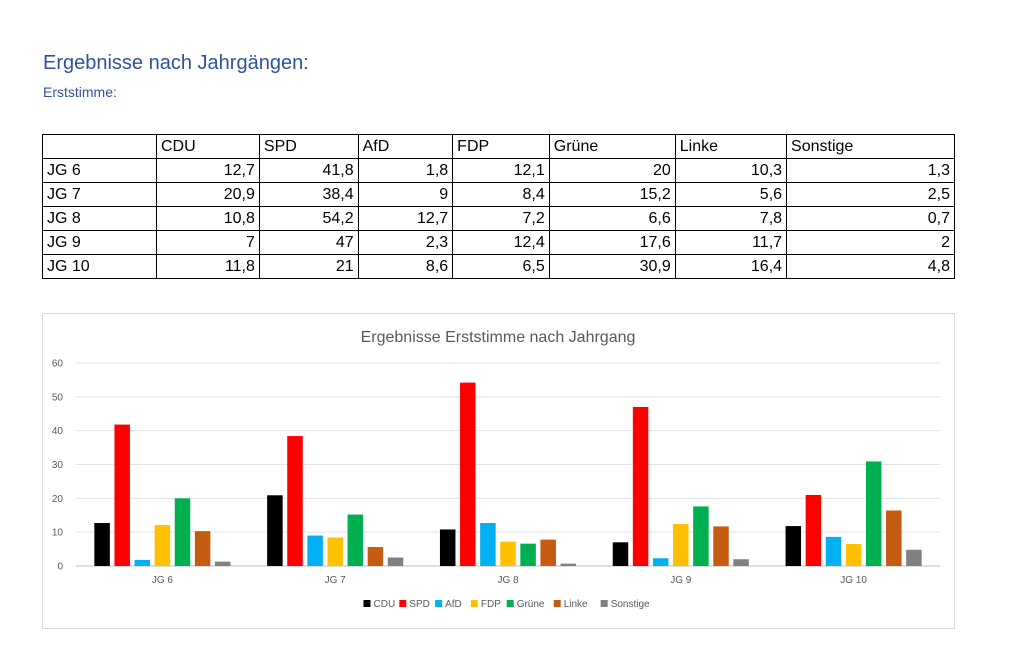 This screenshot has height=656, width=1028. Describe the element at coordinates (58, 364) in the screenshot. I see `y-tick-label: 60` at that location.